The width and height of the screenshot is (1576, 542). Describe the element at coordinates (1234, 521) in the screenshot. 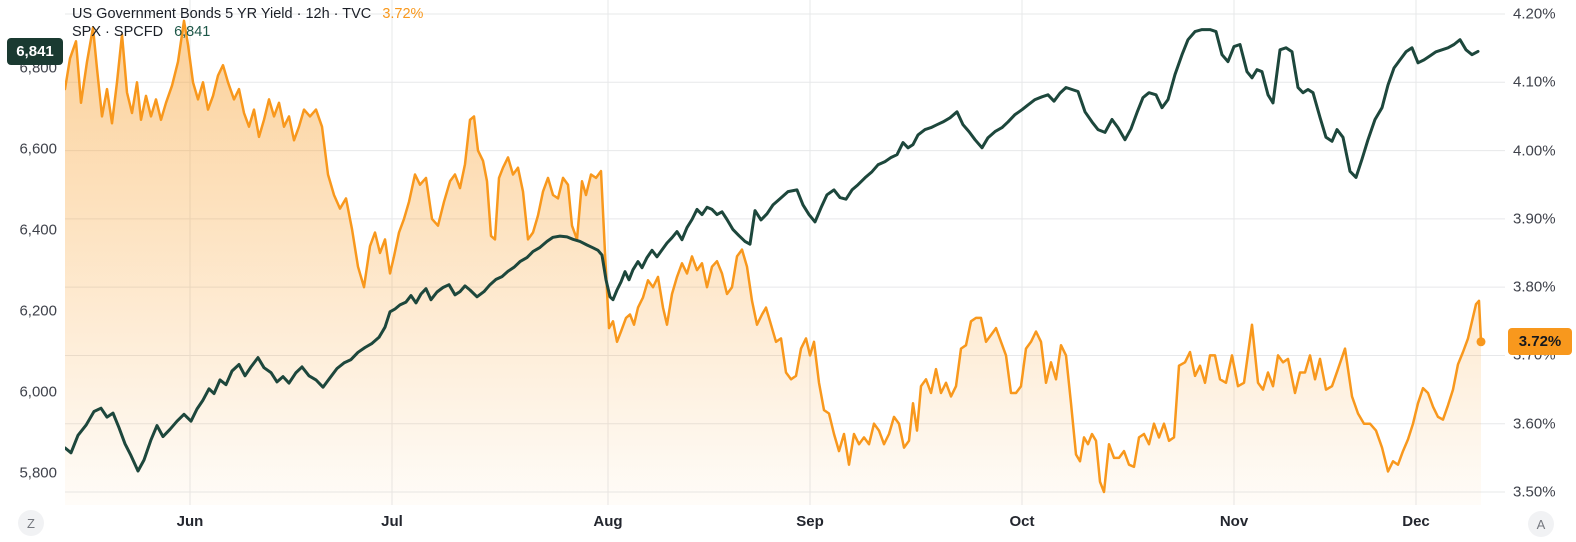

I see `time-axis-label-nov: Nov` at that location.